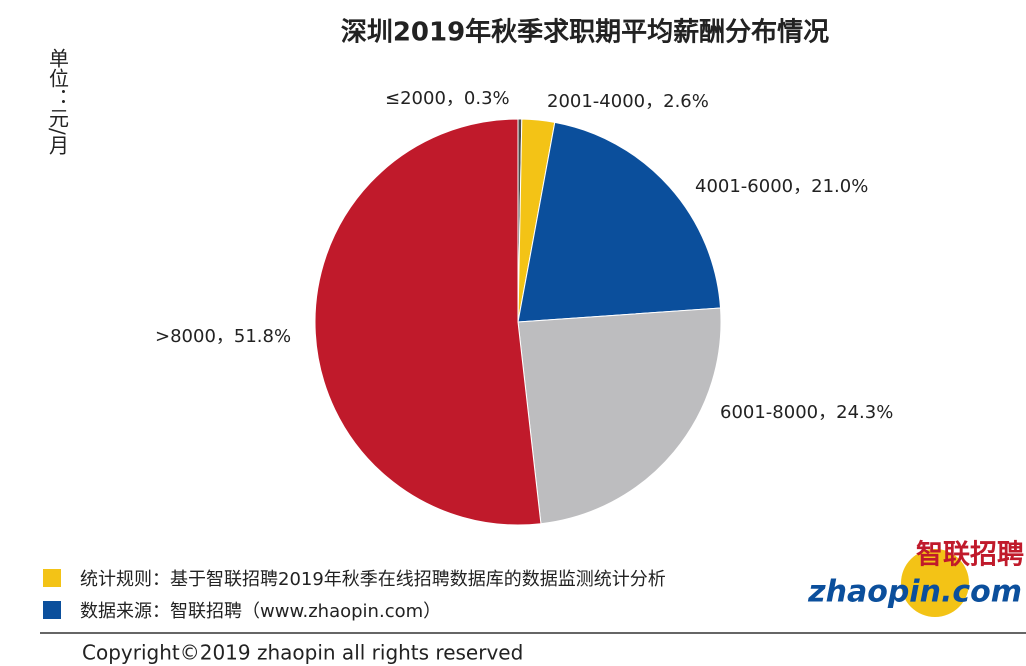  Describe the element at coordinates (744, 186) in the screenshot. I see `slice-category: 4001-6000` at that location.